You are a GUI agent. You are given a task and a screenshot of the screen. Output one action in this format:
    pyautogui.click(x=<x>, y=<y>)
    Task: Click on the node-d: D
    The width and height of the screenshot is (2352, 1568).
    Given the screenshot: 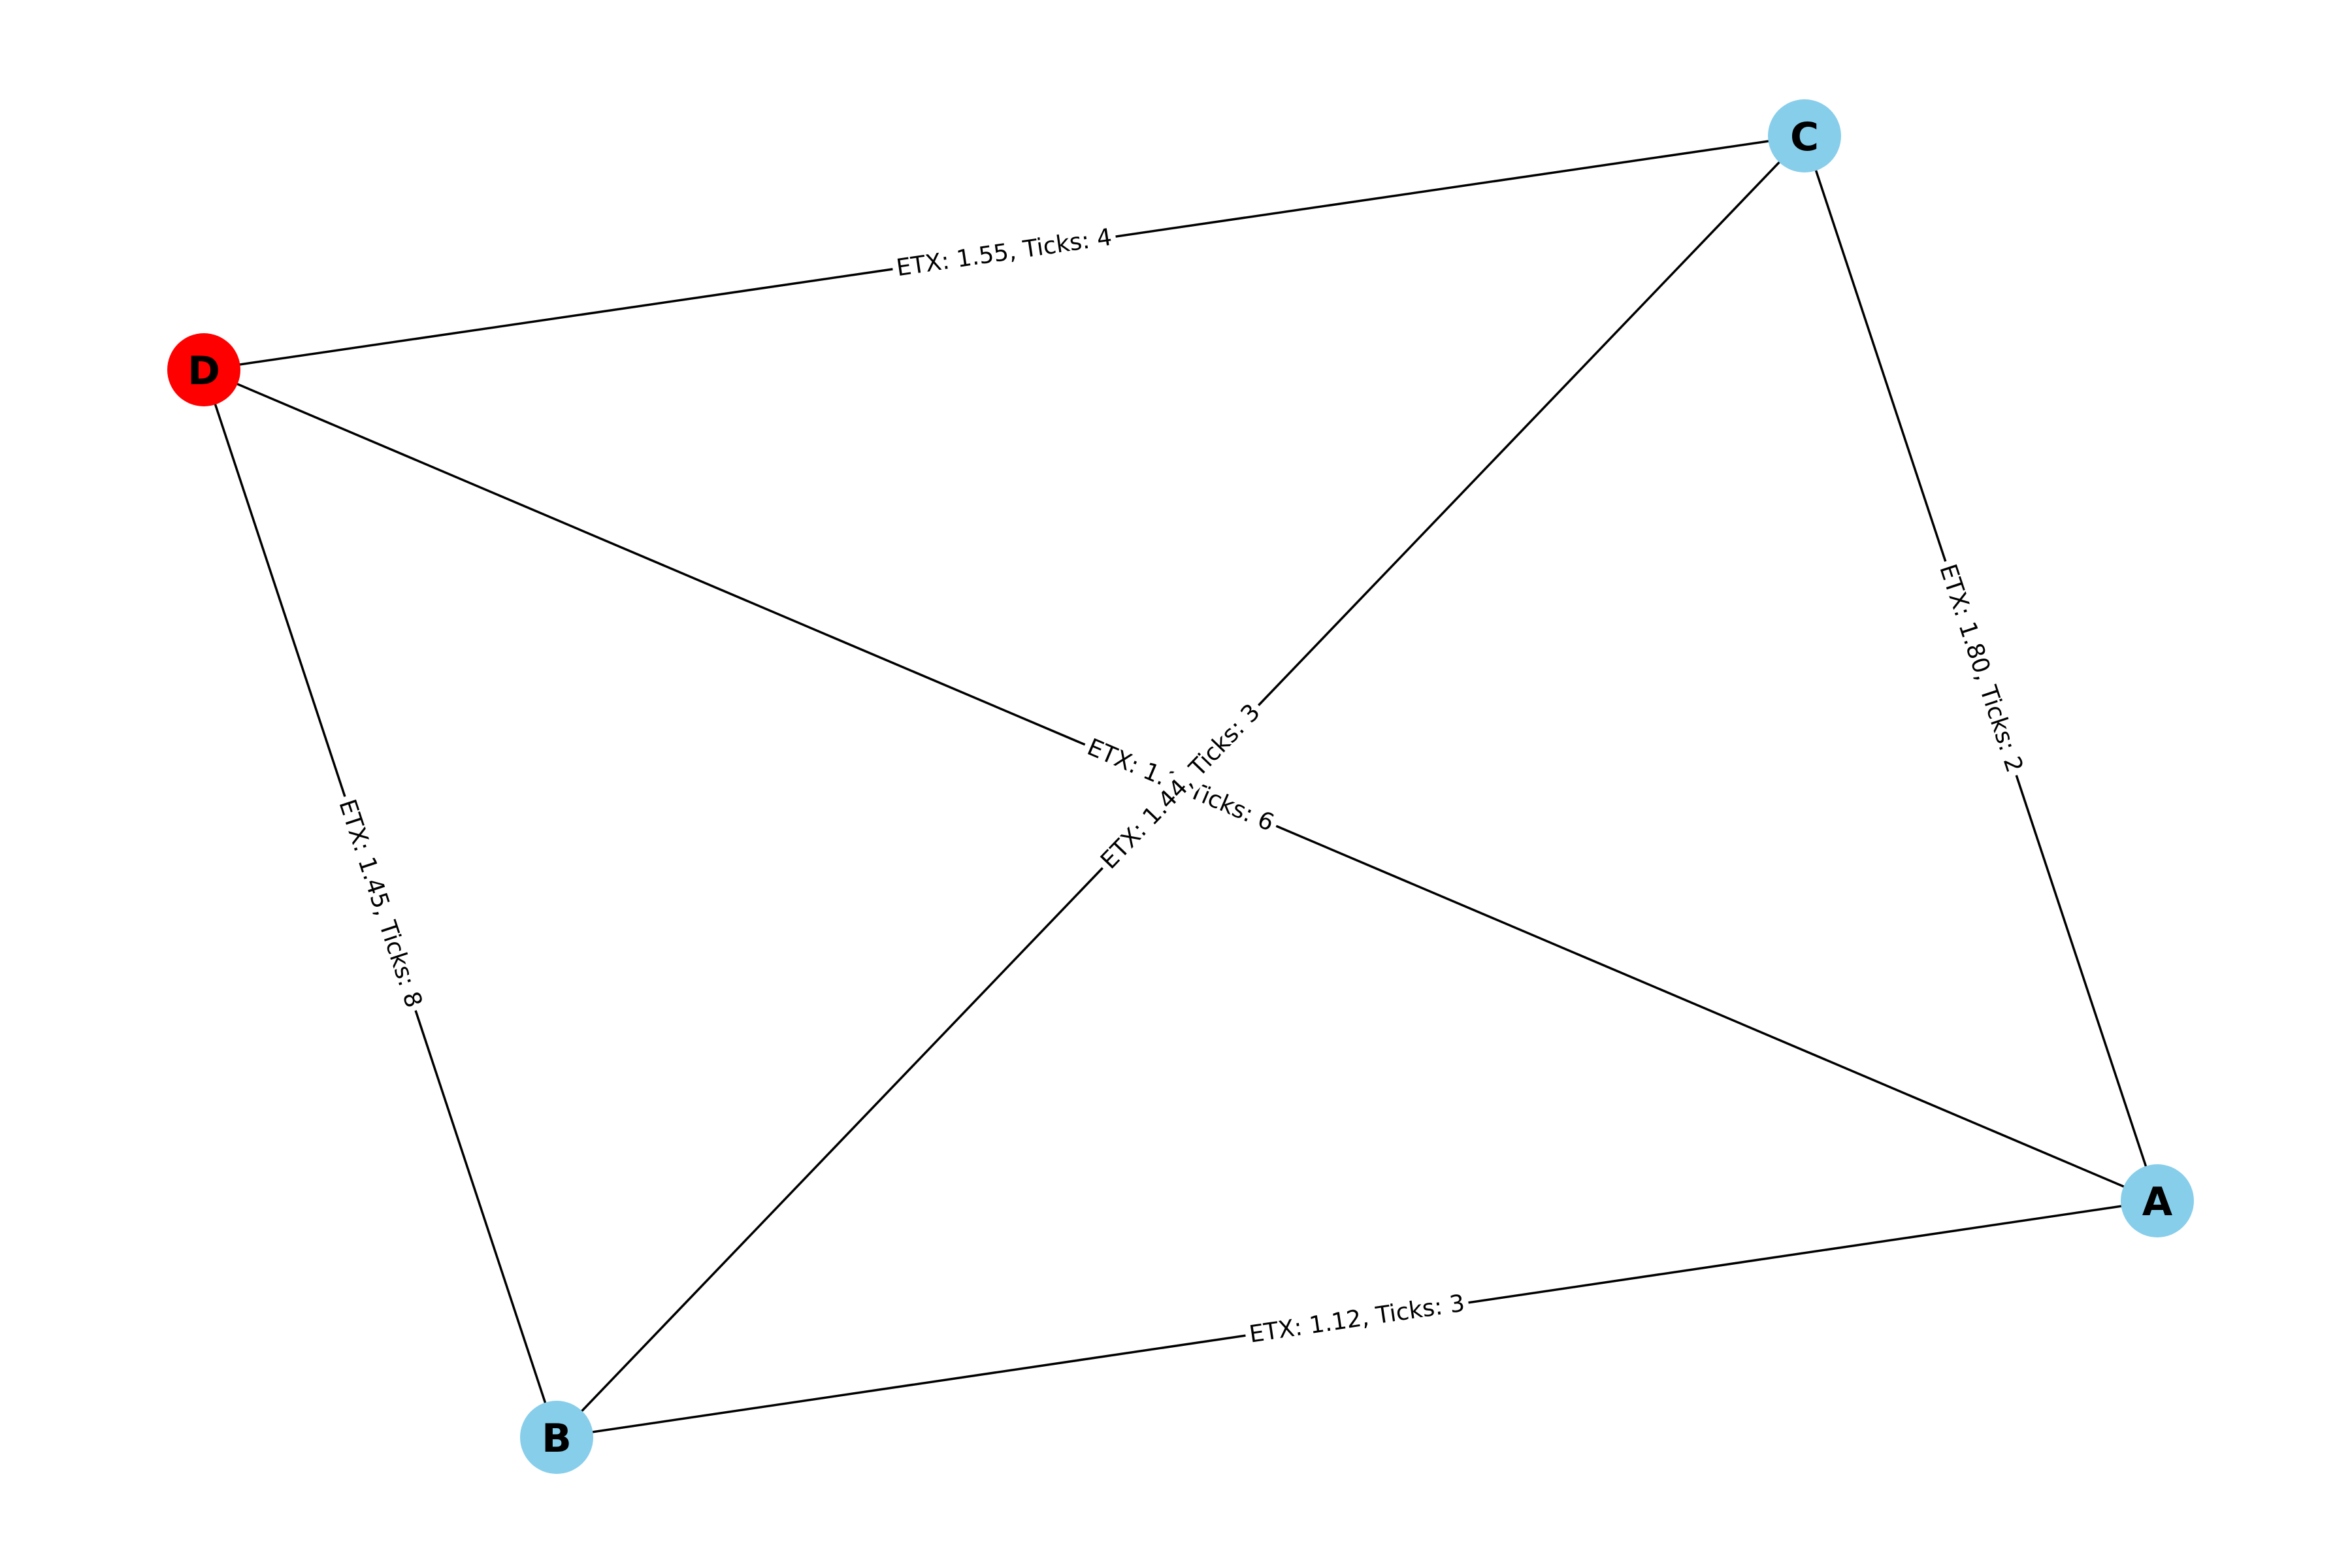 What is the action you would take?
    pyautogui.click(x=203, y=369)
    